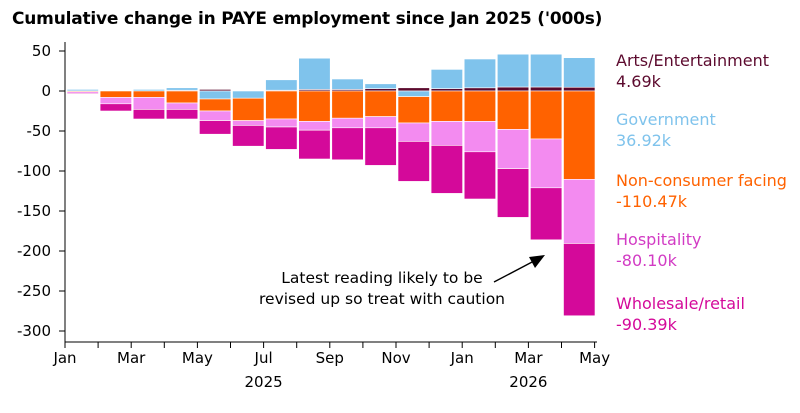  I want to click on annotation-arrow-line, so click(514, 271).